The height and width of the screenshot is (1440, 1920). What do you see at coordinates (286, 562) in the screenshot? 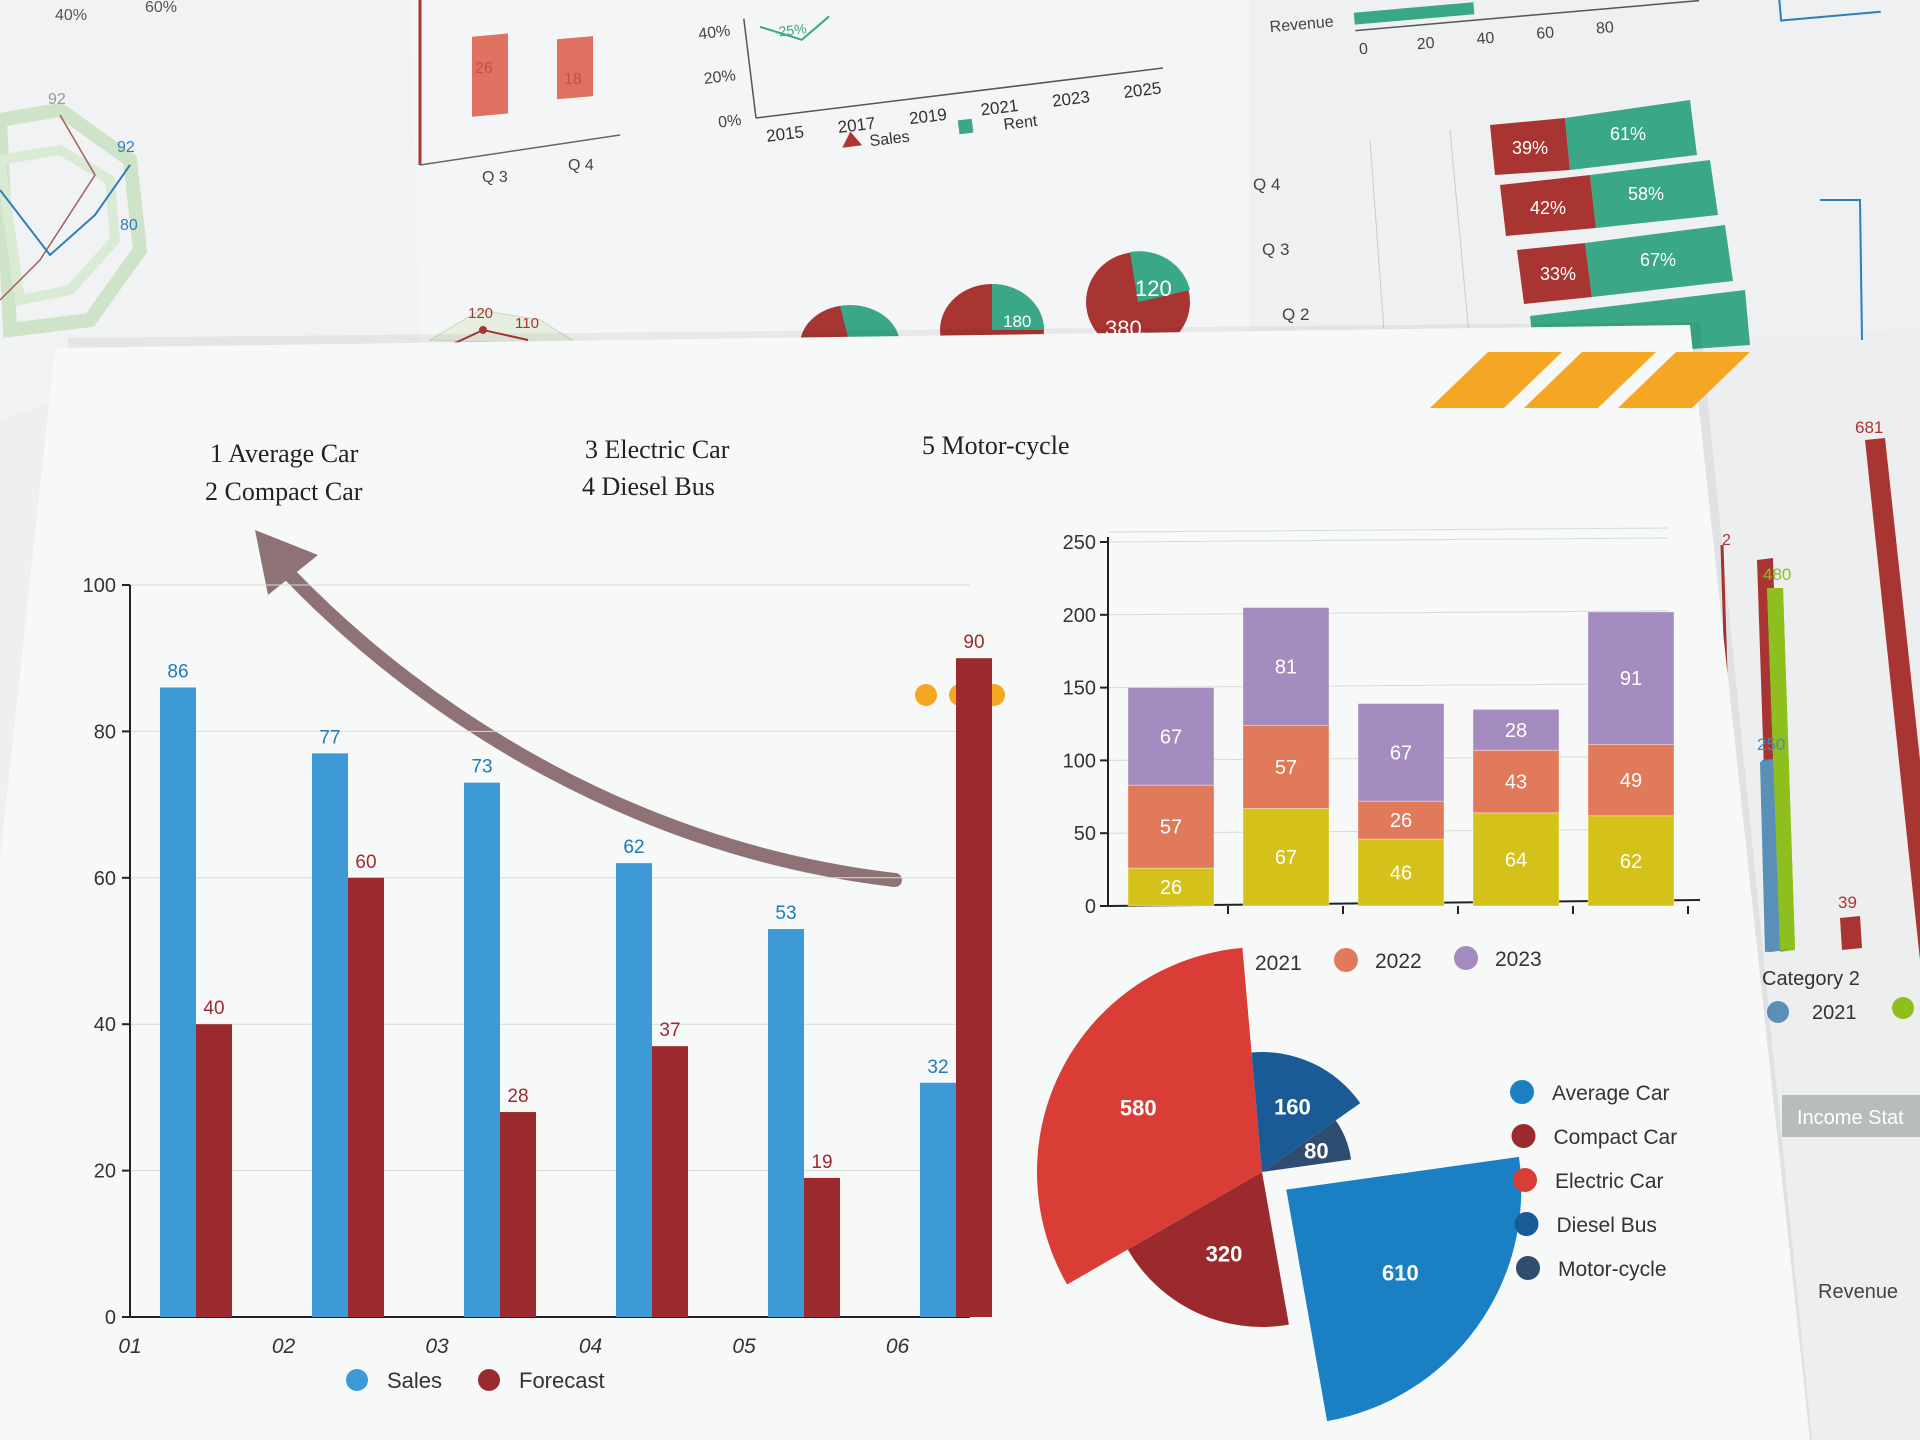
I see `arrow-head` at bounding box center [286, 562].